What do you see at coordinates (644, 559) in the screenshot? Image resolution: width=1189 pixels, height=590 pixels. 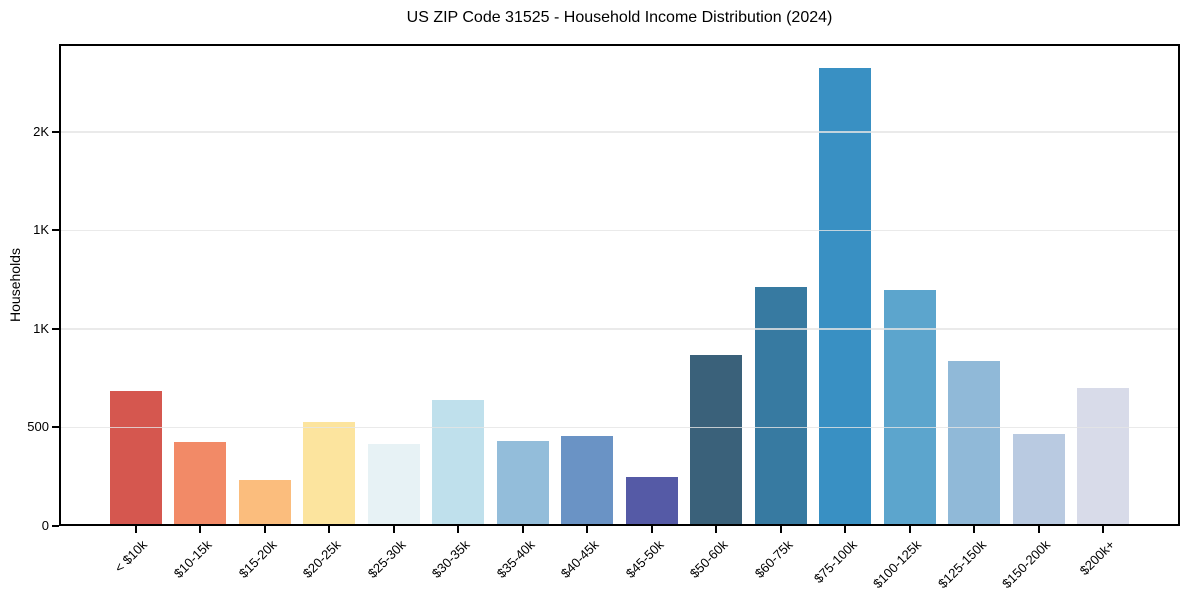 I see `x-tick-label: $45-50k` at bounding box center [644, 559].